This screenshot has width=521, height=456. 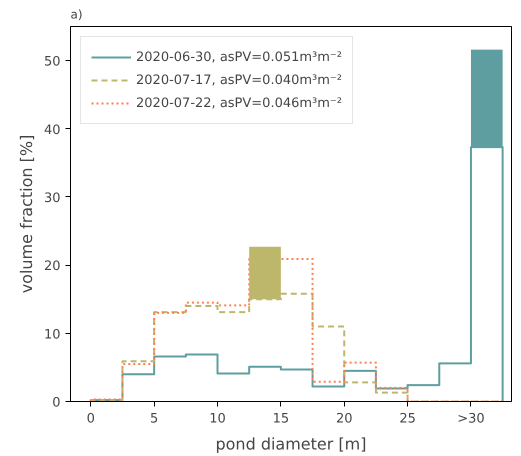 I want to click on x-tick-label: 10, so click(x=217, y=419).